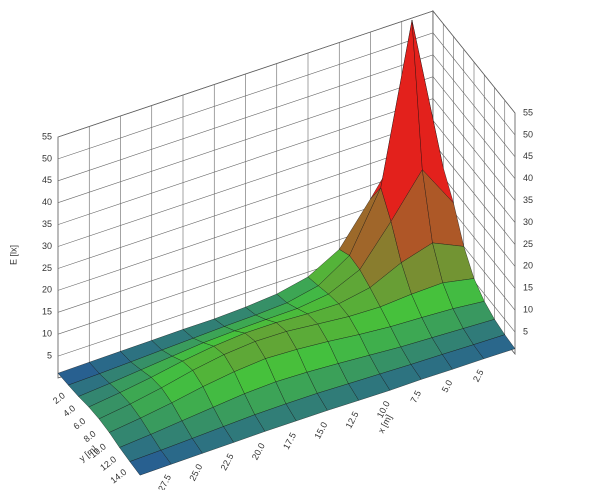 Image resolution: width=600 pixels, height=490 pixels. Describe the element at coordinates (47, 202) in the screenshot. I see `z-tick-label: 40` at that location.